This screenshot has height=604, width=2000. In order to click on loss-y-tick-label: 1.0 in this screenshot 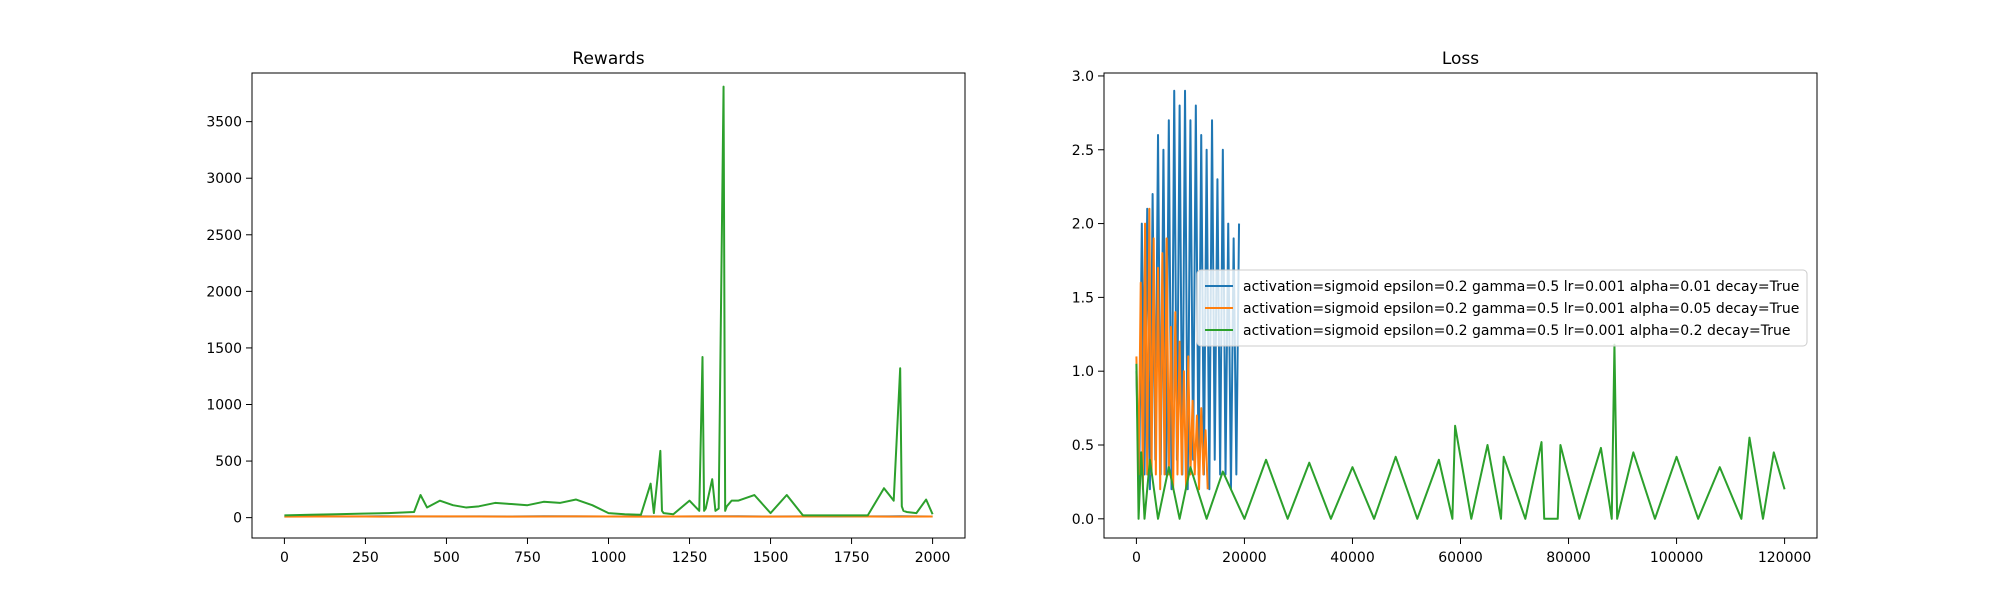, I will do `click(1083, 372)`.